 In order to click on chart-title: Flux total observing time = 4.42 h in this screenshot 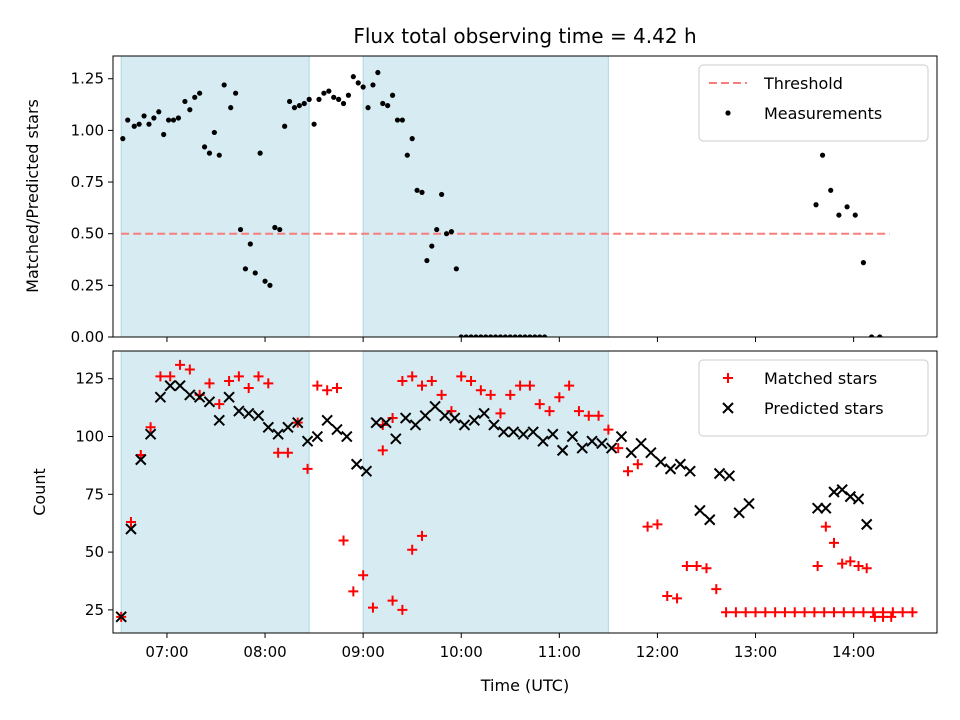, I will do `click(524, 36)`.